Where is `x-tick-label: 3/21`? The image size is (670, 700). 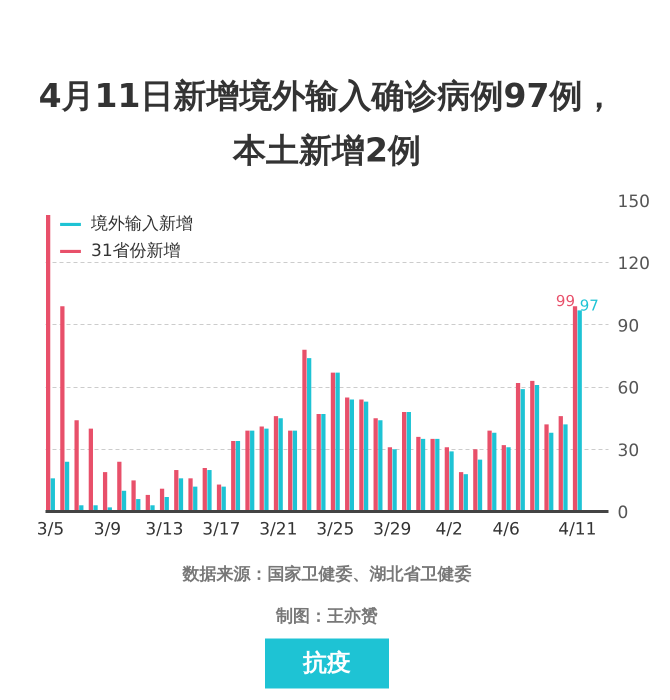 x-tick-label: 3/21 is located at coordinates (278, 530).